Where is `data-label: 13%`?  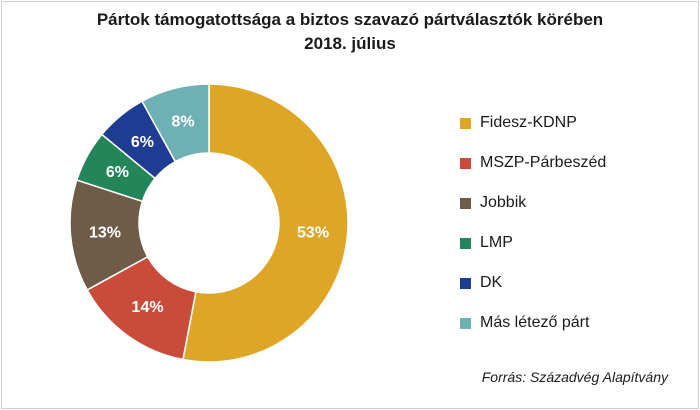 data-label: 13% is located at coordinates (105, 232).